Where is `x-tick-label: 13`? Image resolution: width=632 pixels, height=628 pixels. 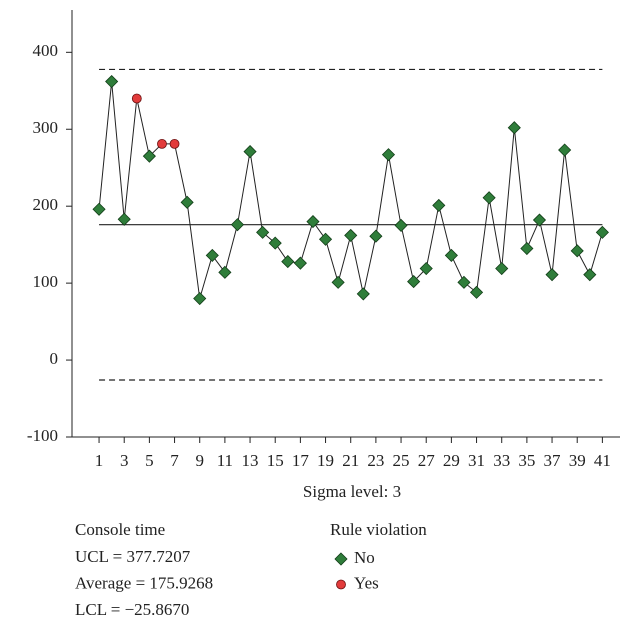 x-tick-label: 13 is located at coordinates (250, 460).